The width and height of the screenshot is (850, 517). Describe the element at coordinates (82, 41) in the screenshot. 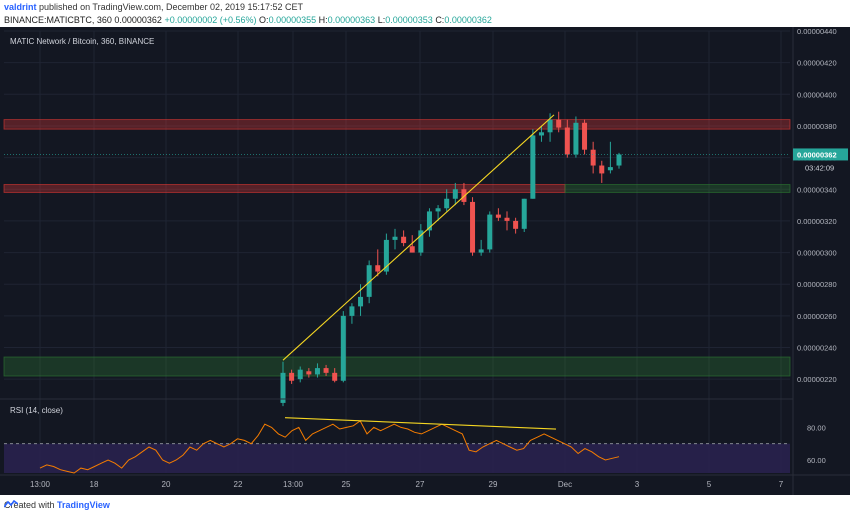

I see `chart-title: MATIC Network / Bitcoin, 360, BINANCE` at that location.